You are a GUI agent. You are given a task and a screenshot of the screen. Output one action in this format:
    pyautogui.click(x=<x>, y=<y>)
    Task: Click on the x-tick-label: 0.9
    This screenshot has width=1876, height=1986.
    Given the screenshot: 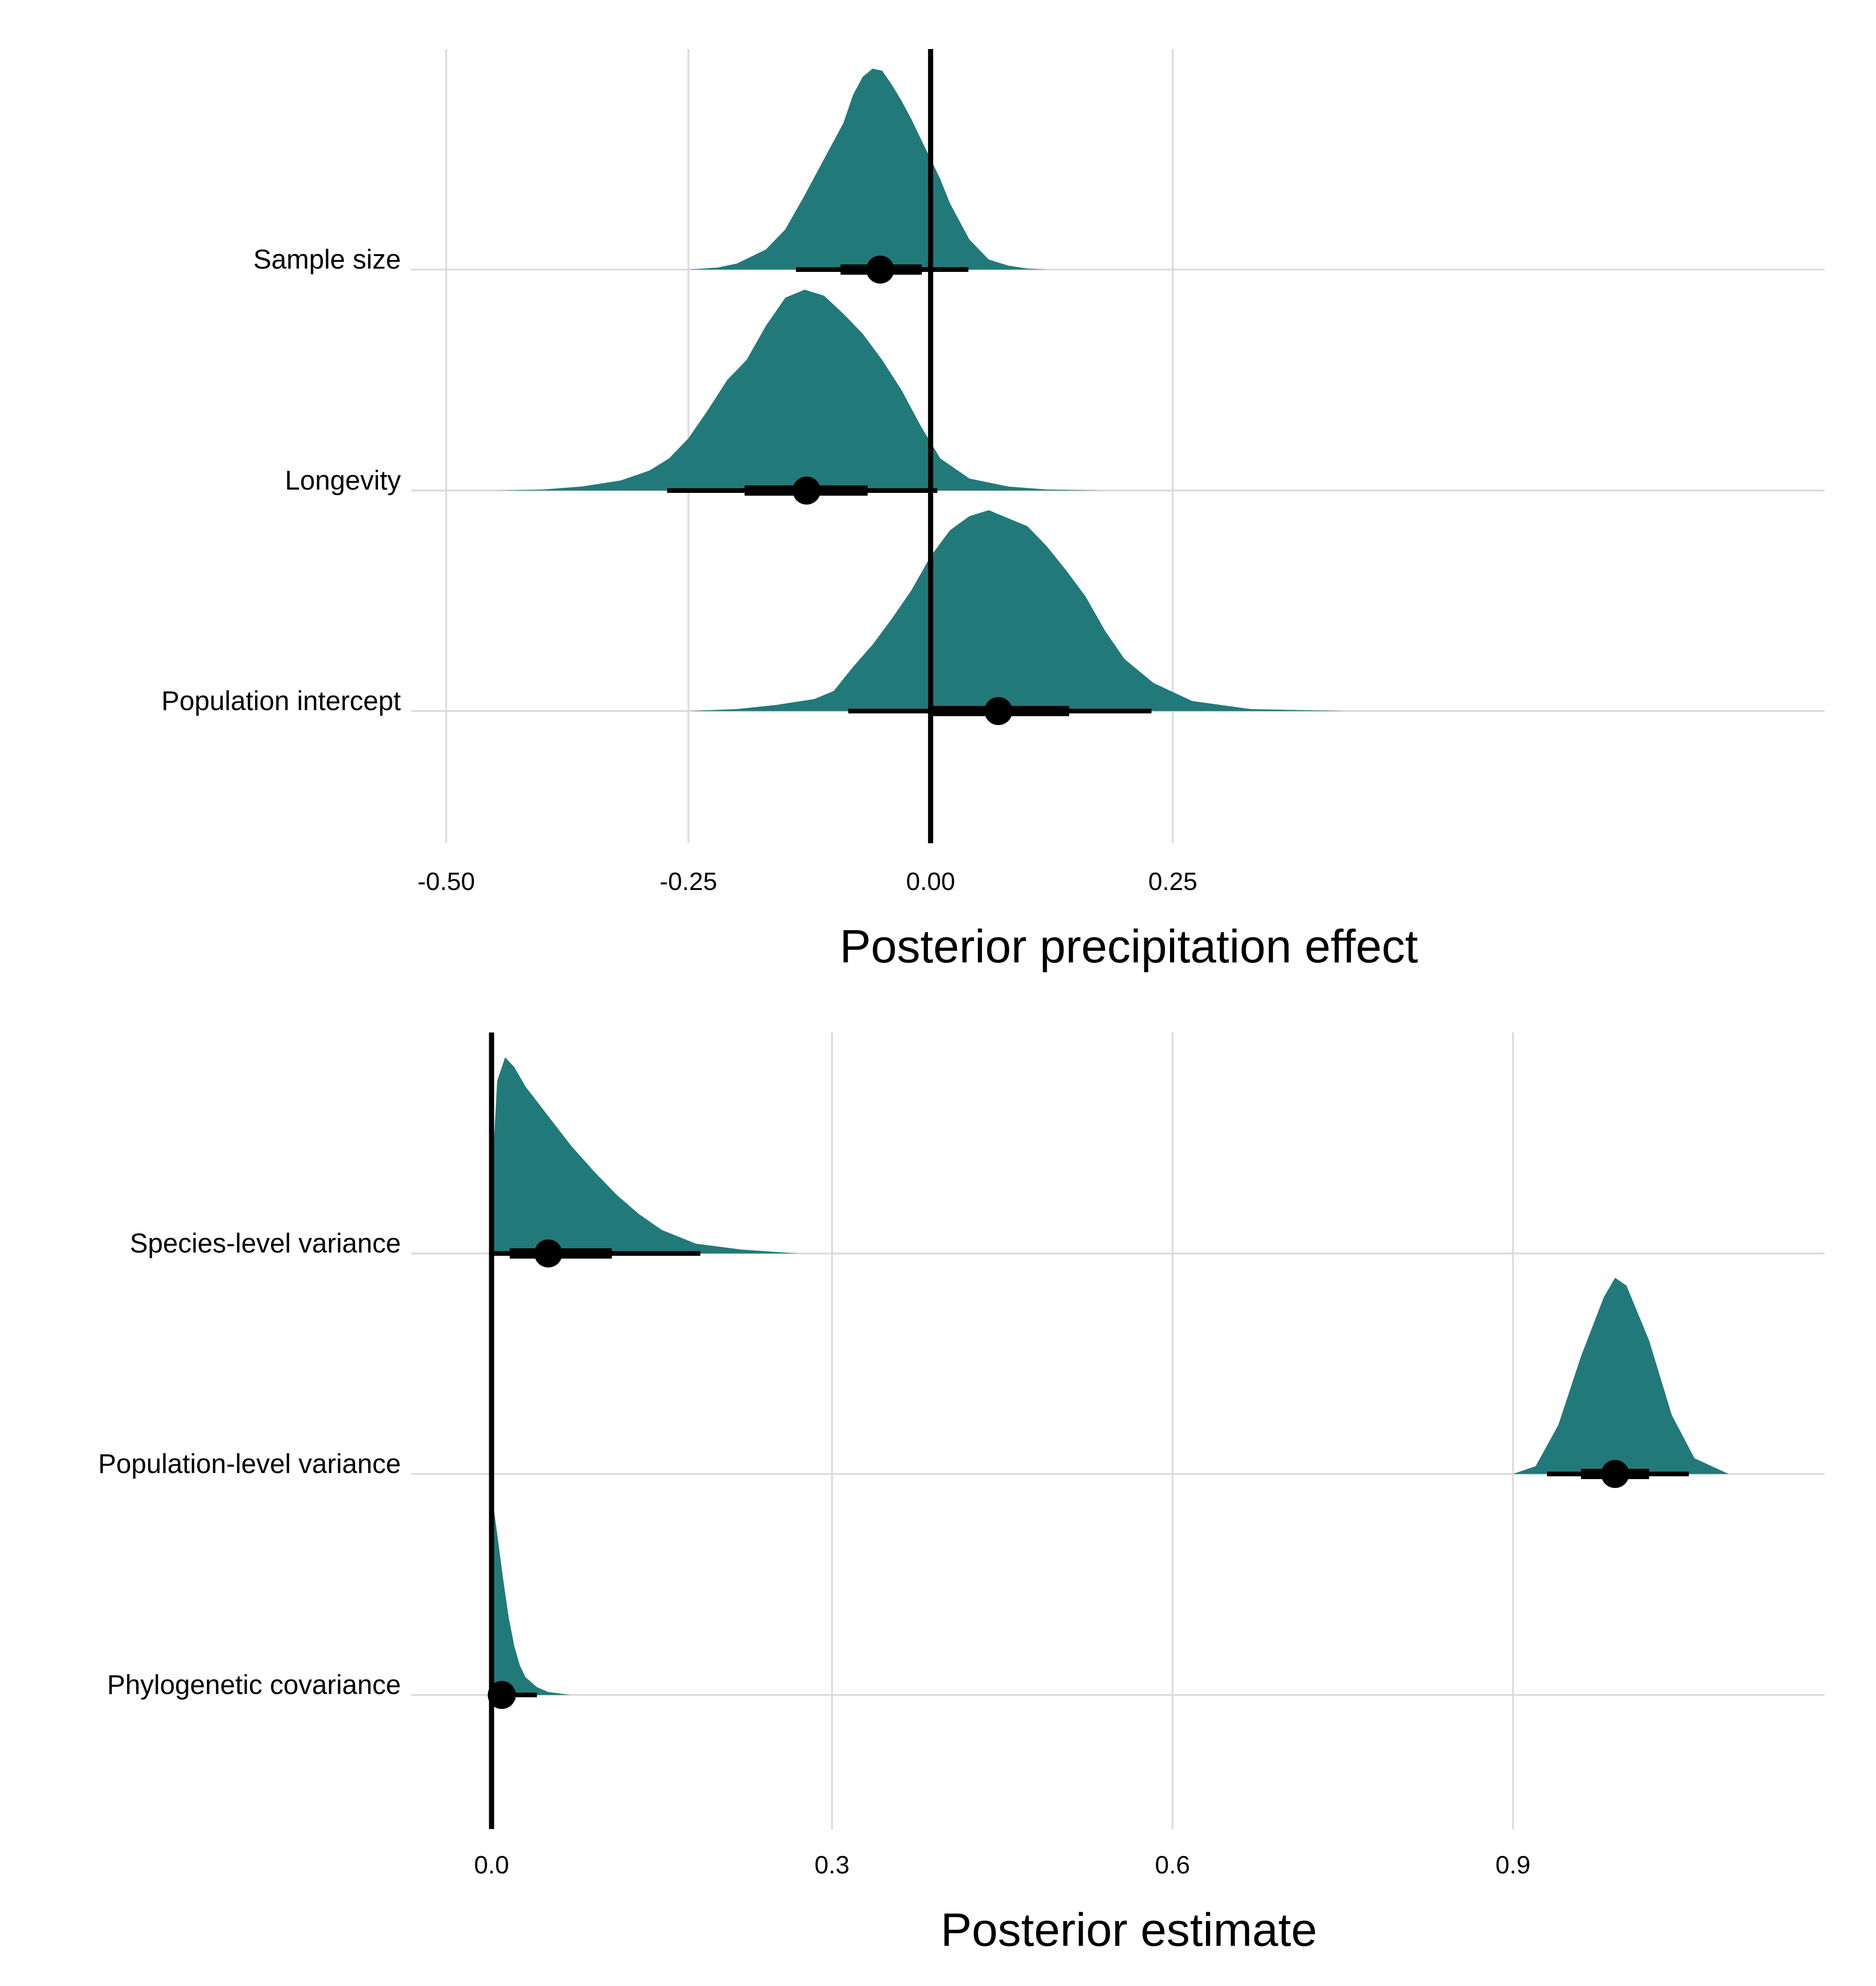 What is the action you would take?
    pyautogui.click(x=1512, y=1865)
    